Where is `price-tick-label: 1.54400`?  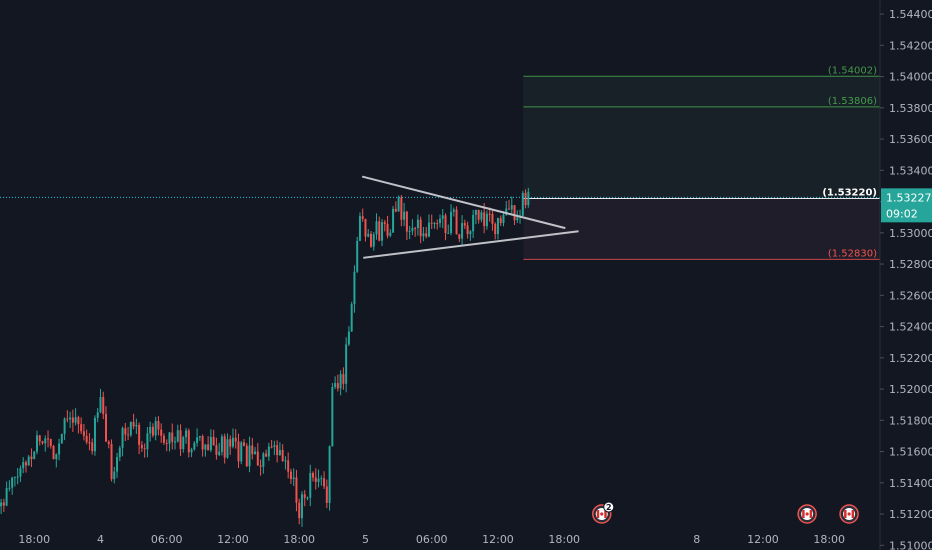
price-tick-label: 1.54400 is located at coordinates (910, 14).